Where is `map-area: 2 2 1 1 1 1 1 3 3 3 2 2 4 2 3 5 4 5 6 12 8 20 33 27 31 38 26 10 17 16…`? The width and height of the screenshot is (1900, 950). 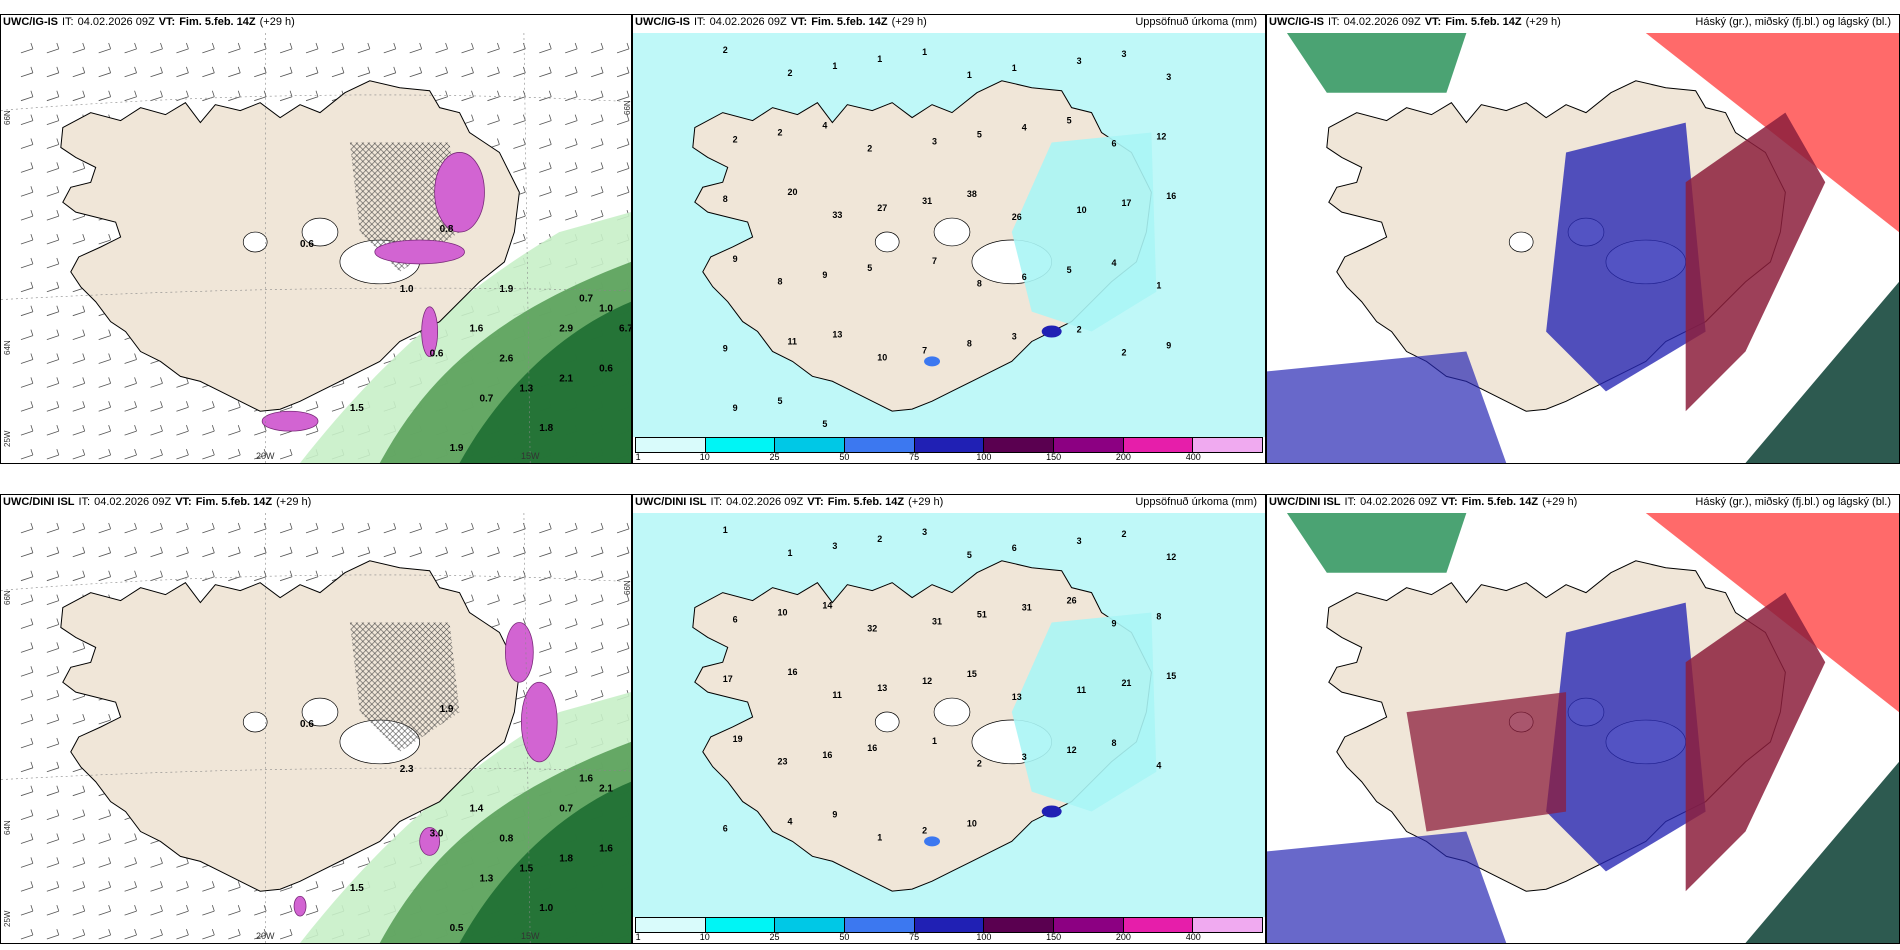 map-area: 2 2 1 1 1 1 1 3 3 3 2 2 4 2 3 5 4 5 6 12 8 20 33 27 31 38 26 10 17 16… is located at coordinates (949, 235).